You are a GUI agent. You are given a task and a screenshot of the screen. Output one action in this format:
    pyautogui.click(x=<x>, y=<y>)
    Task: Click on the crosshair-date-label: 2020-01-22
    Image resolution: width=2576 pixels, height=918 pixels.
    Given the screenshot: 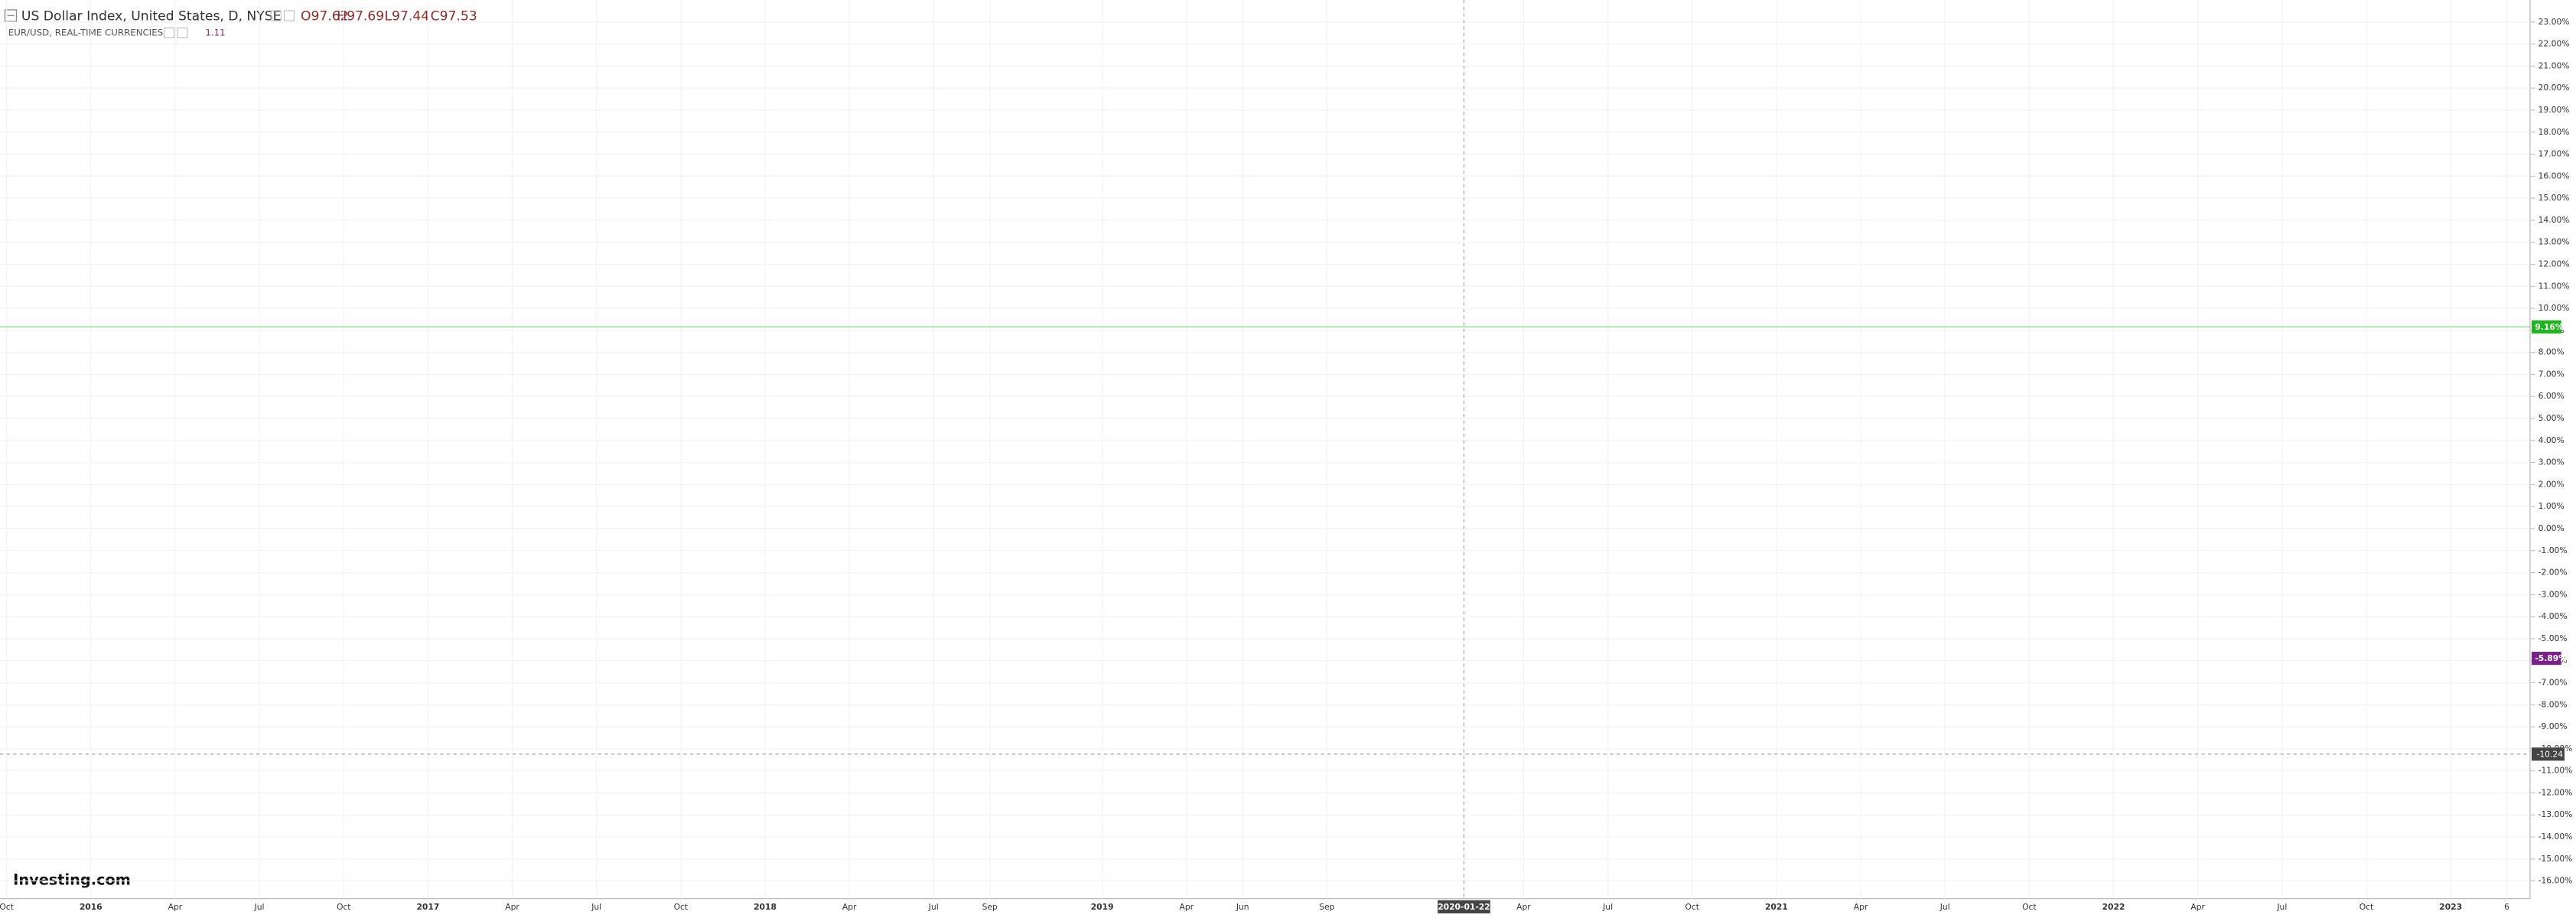 What is the action you would take?
    pyautogui.click(x=1464, y=907)
    